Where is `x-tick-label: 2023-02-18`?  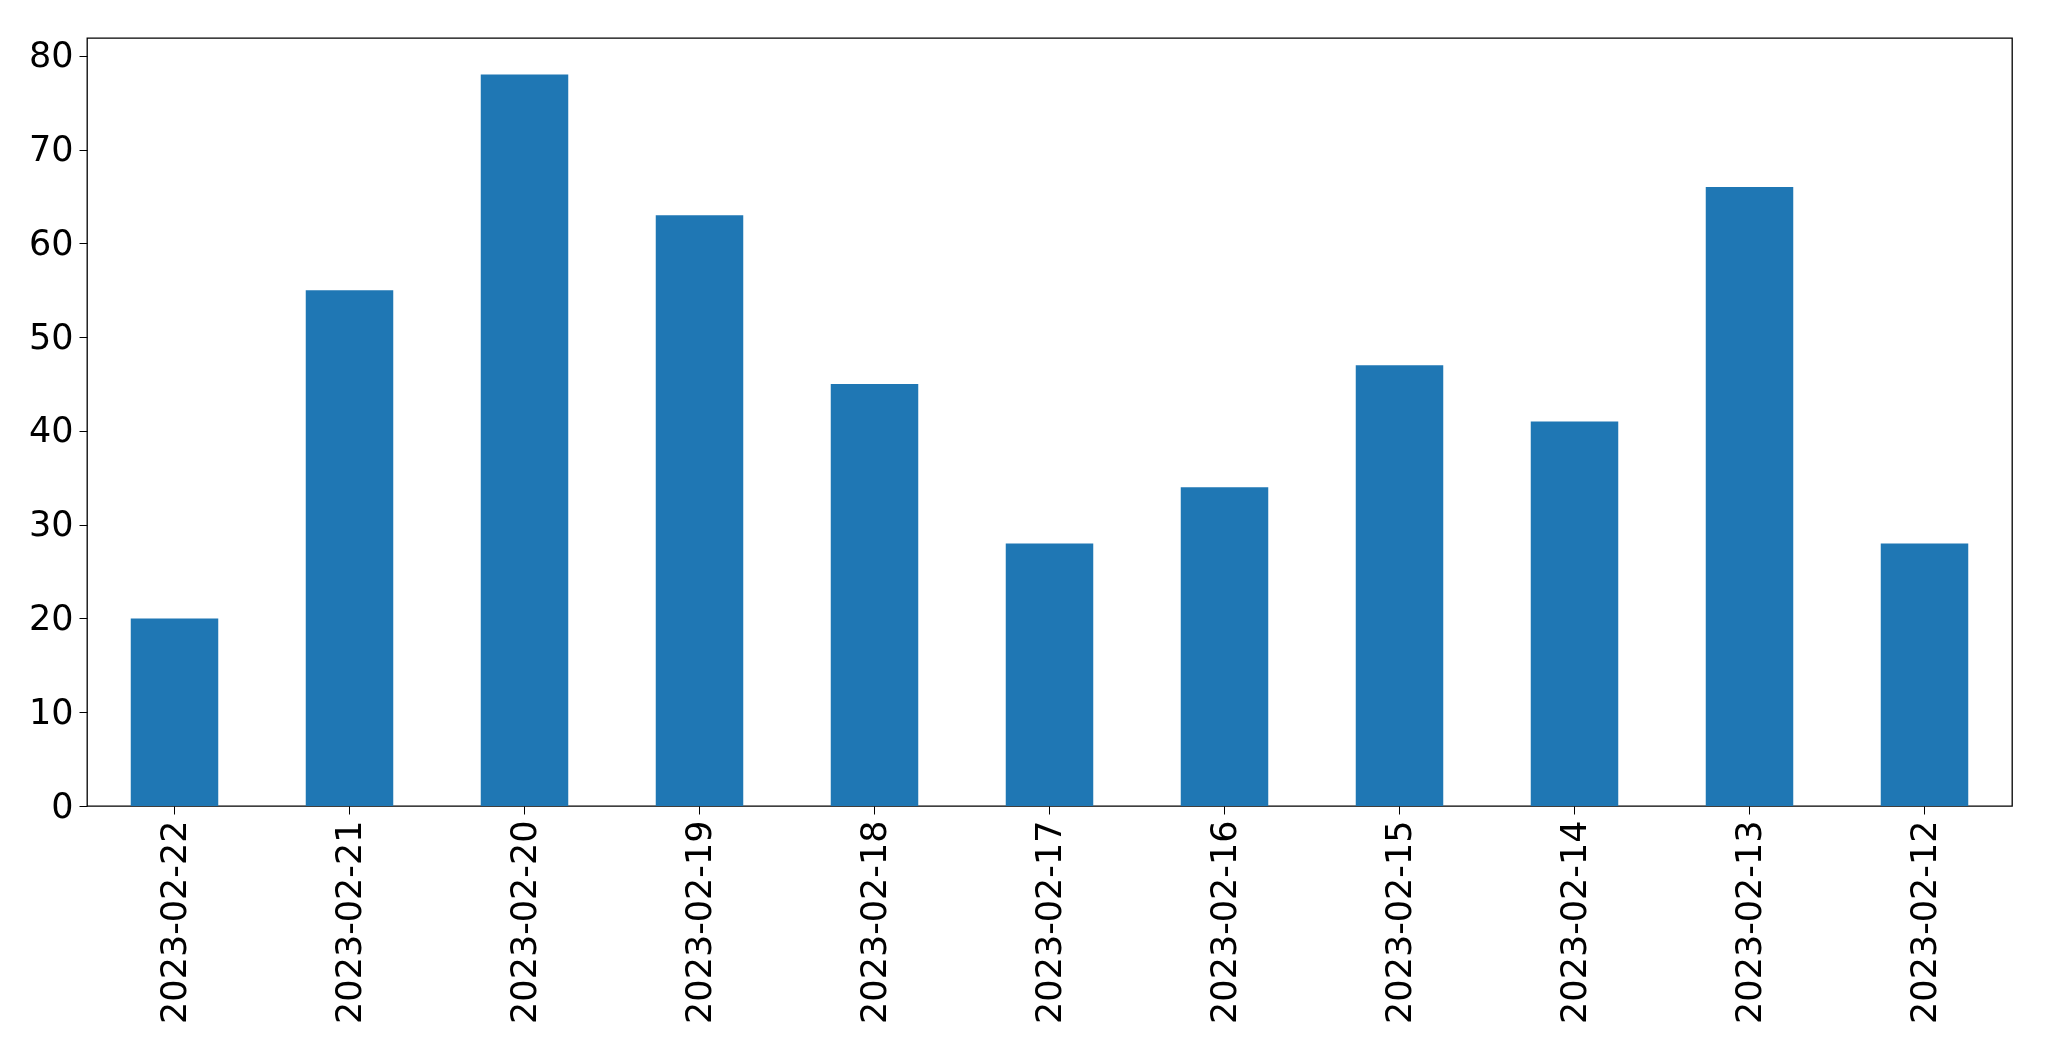 x-tick-label: 2023-02-18 is located at coordinates (873, 922).